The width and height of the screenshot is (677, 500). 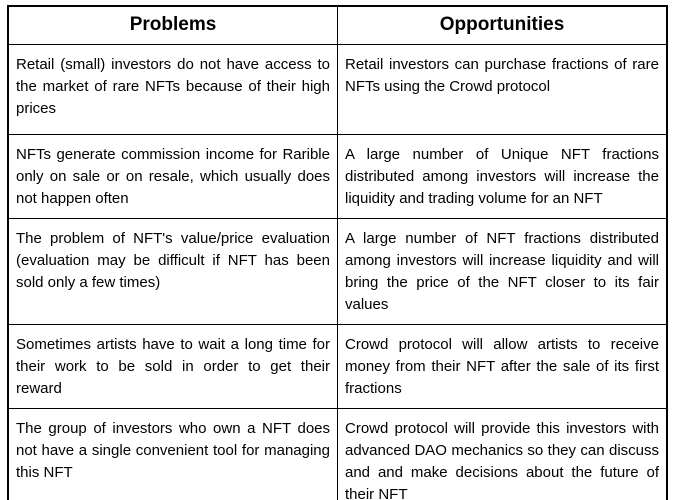 I want to click on column-header-problems: Problems, so click(x=172, y=25).